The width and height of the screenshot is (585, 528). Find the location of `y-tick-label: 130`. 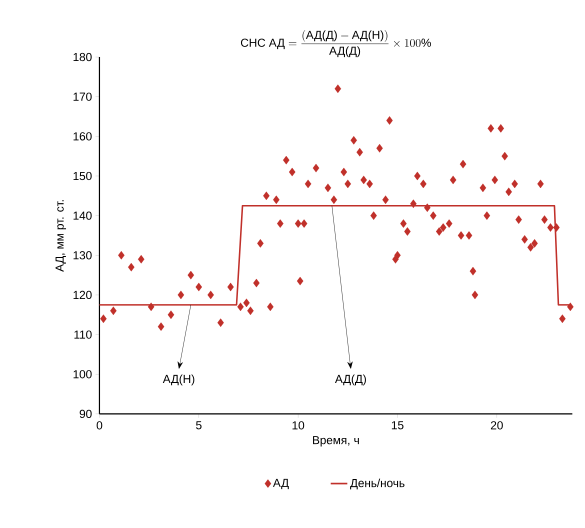

y-tick-label: 130 is located at coordinates (83, 255).